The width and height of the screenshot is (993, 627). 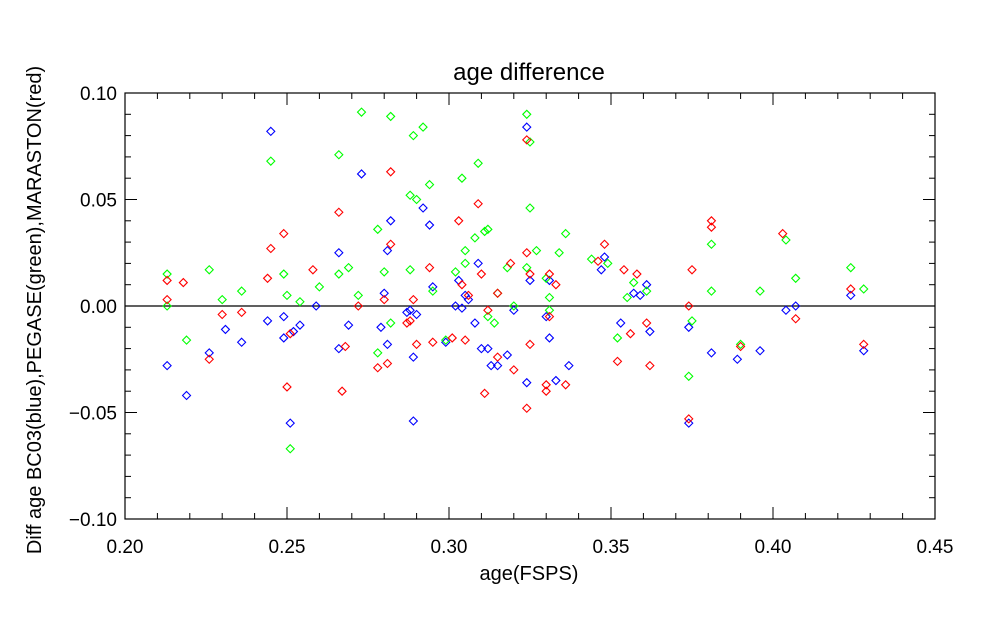 I want to click on y-tick-label: 0.05, so click(x=98, y=201).